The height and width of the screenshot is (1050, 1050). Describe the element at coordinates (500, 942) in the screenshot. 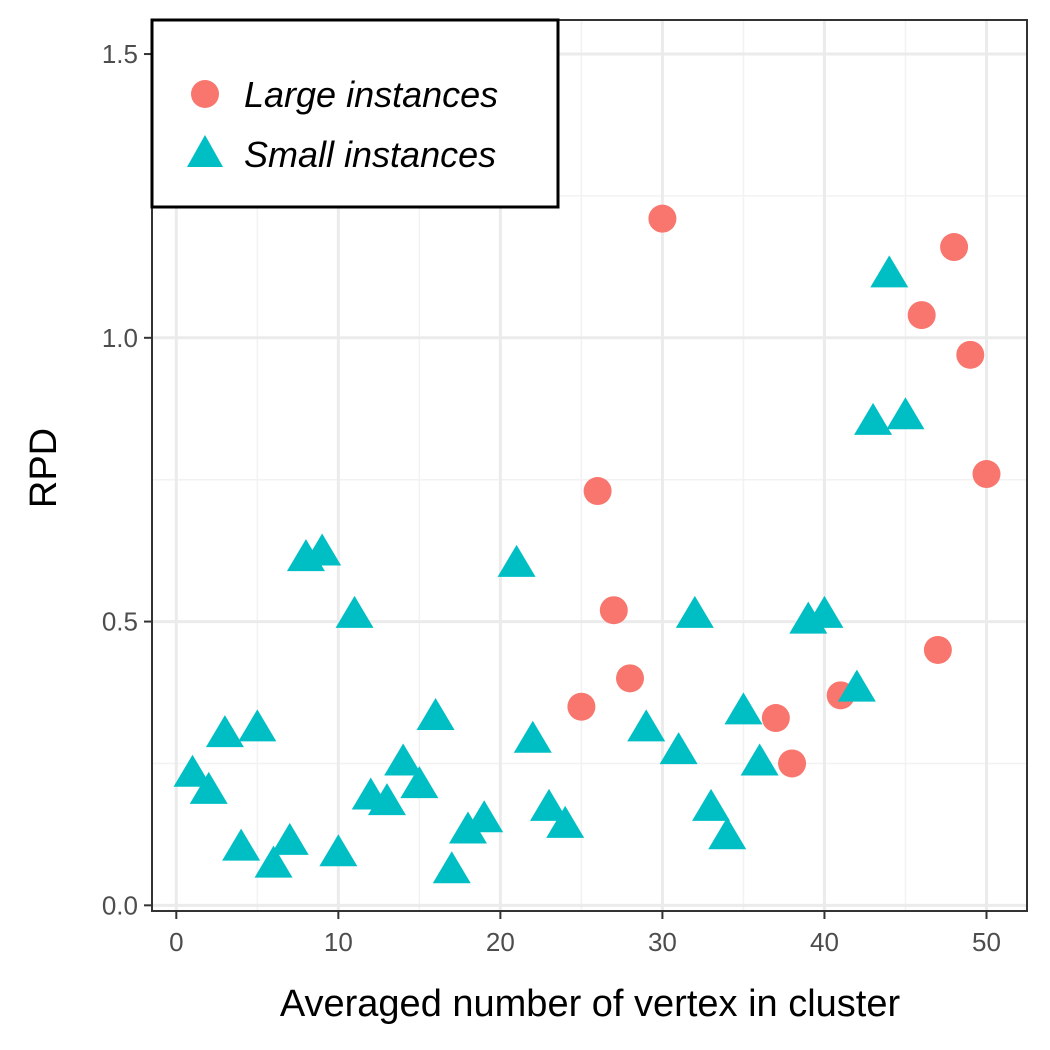

I see `x-tick-label: 20` at that location.